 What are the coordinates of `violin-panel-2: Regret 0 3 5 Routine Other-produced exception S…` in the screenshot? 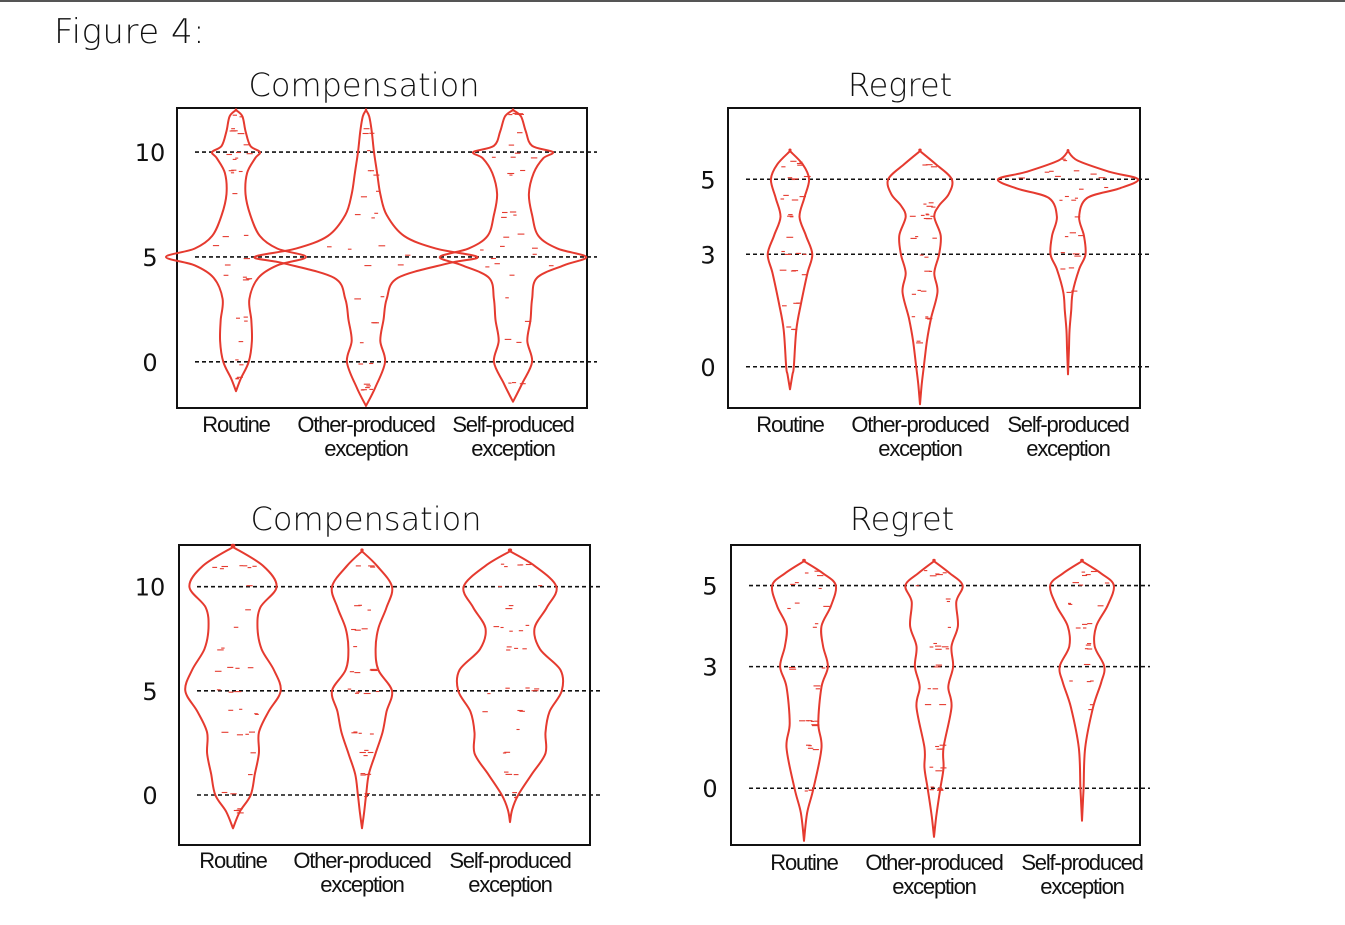 It's located at (925, 263).